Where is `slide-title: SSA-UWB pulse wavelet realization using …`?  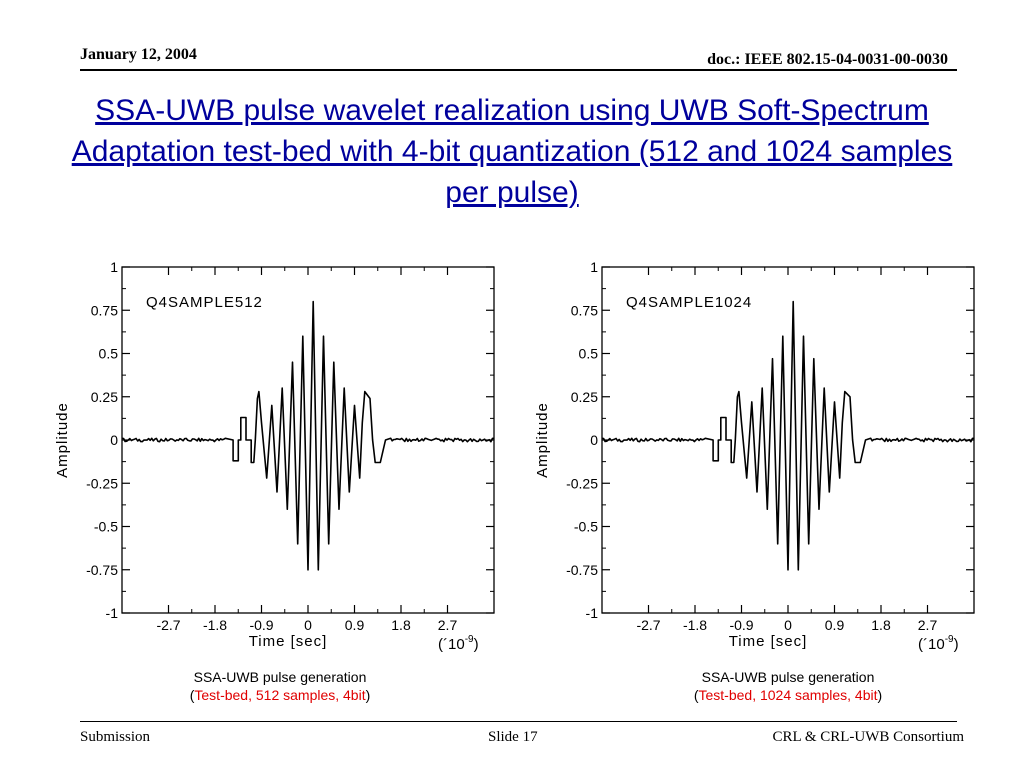 slide-title: SSA-UWB pulse wavelet realization using … is located at coordinates (512, 151).